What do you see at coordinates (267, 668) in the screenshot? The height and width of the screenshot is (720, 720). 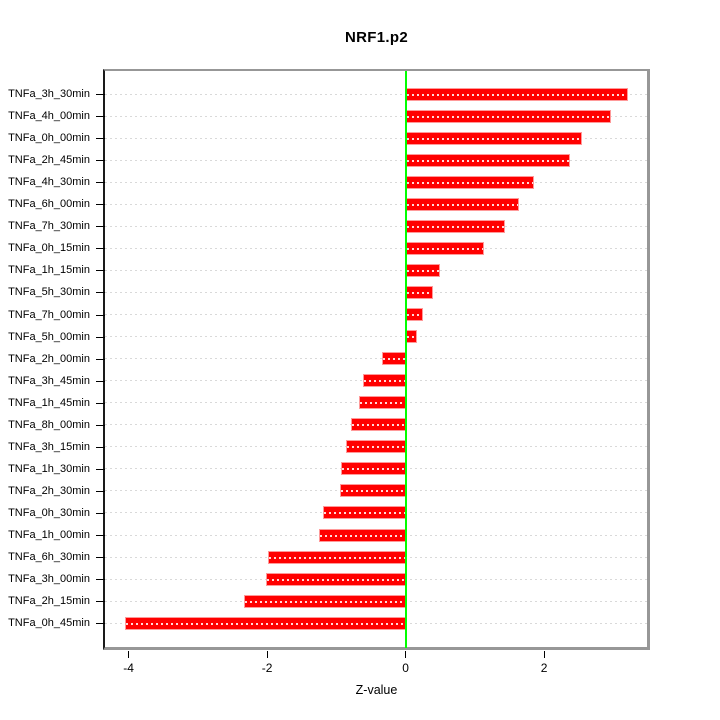 I see `x-axis-tick-label: -2` at bounding box center [267, 668].